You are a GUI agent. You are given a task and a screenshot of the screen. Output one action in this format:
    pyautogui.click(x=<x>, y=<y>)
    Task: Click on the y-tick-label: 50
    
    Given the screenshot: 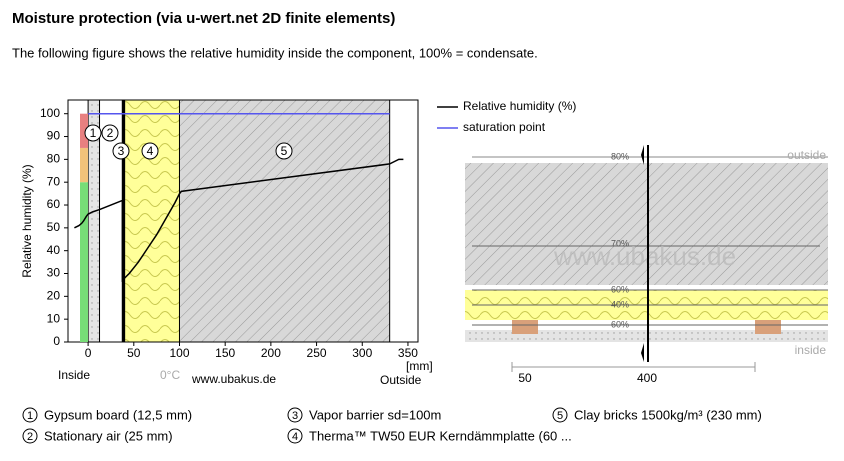 What is the action you would take?
    pyautogui.click(x=54, y=227)
    